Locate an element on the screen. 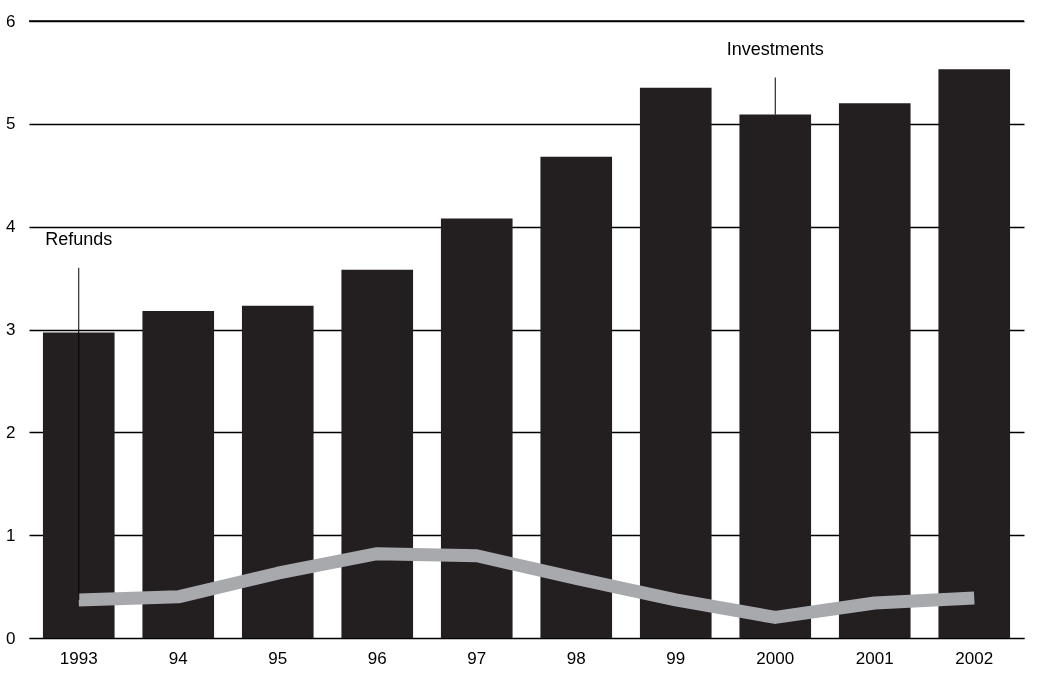  x-tick-label: 98 is located at coordinates (576, 658).